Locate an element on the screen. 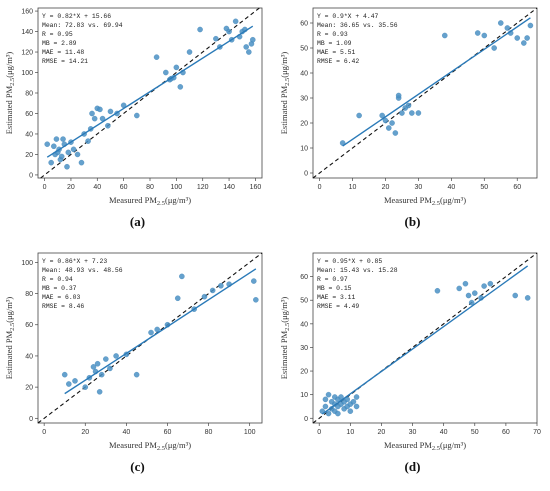  x-tick-label: 120 is located at coordinates (203, 187).